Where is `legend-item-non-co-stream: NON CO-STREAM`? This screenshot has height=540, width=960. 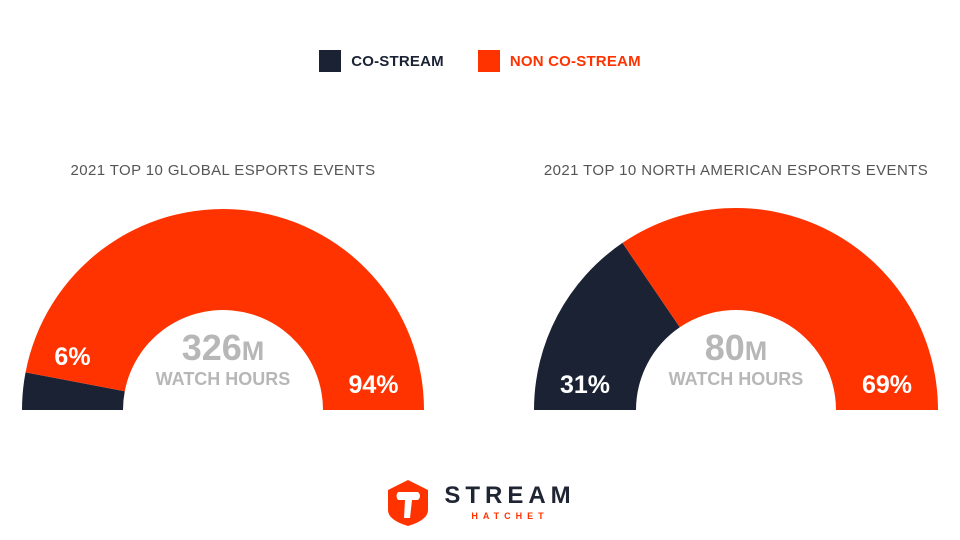 legend-item-non-co-stream: NON CO-STREAM is located at coordinates (559, 61).